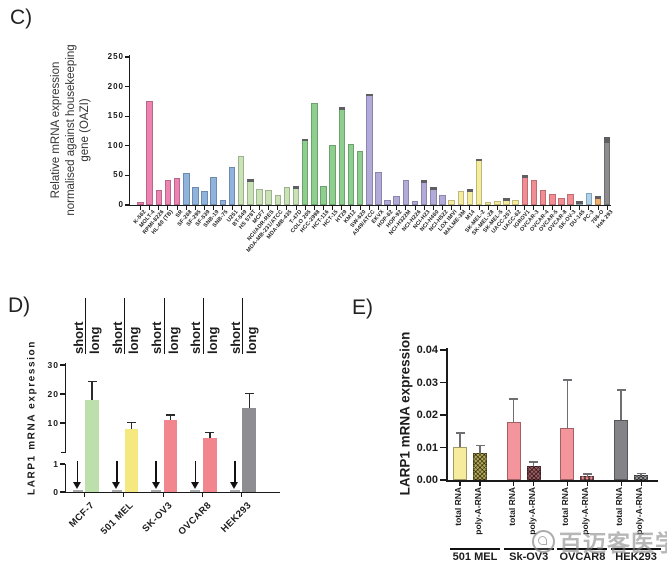 The height and width of the screenshot is (573, 667). What do you see at coordinates (53, 365) in the screenshot?
I see `d-y-tick-label: 30` at bounding box center [53, 365].